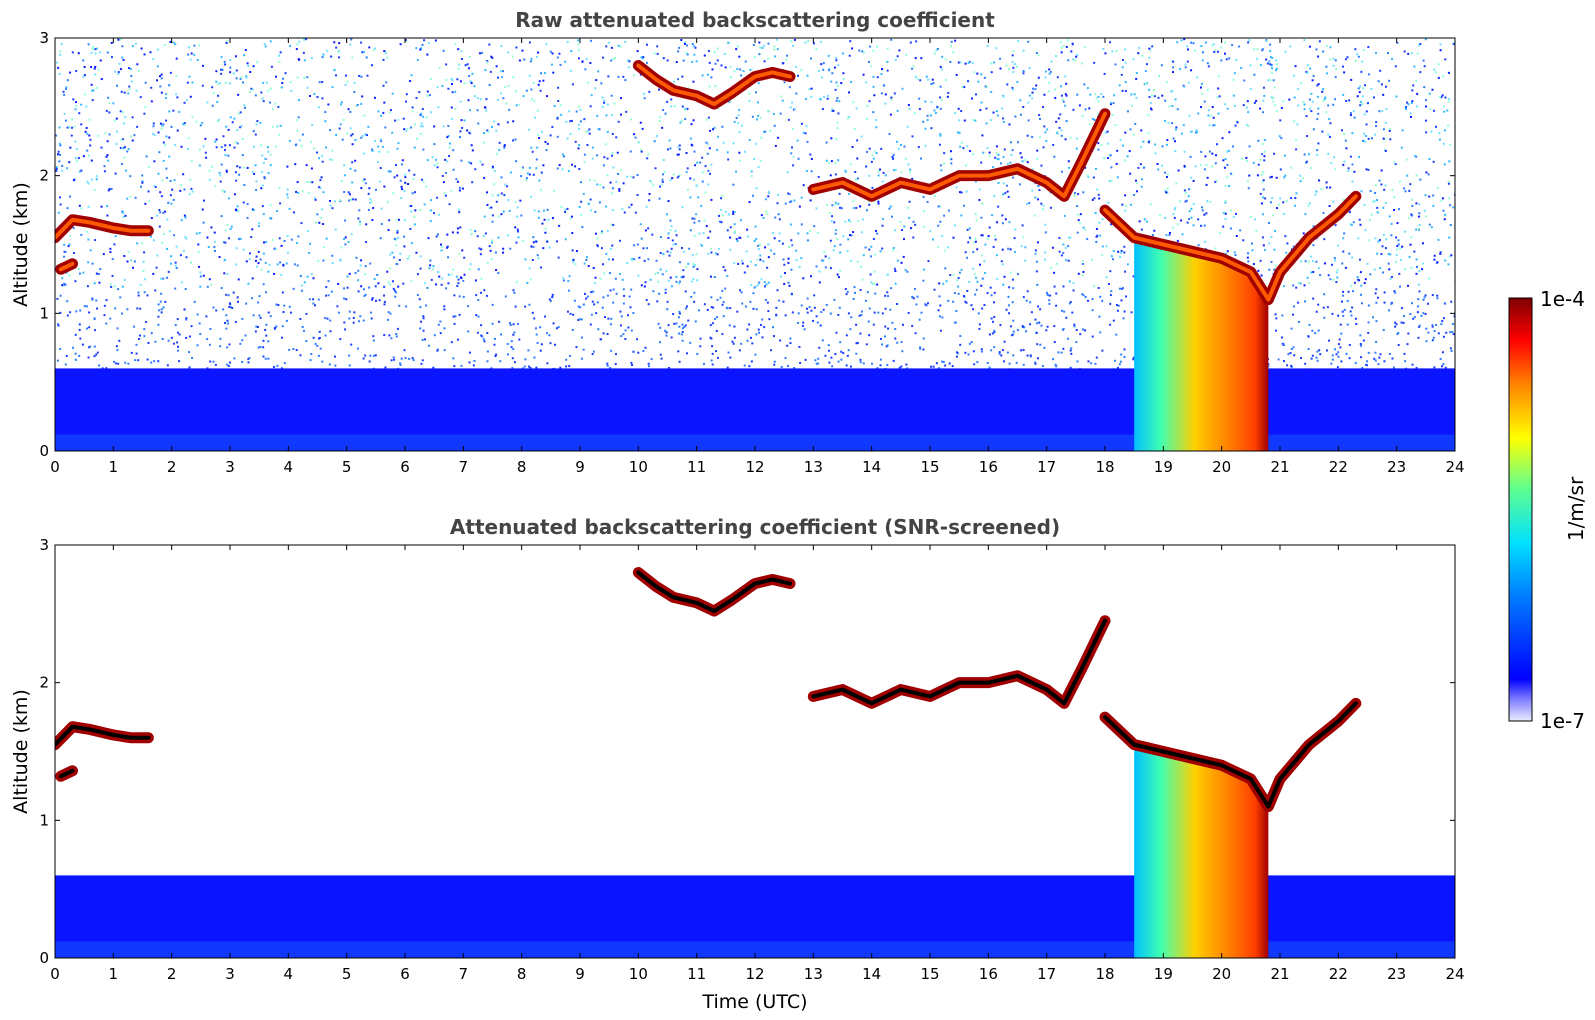  What do you see at coordinates (1520, 509) in the screenshot?
I see `colorbar-gradient` at bounding box center [1520, 509].